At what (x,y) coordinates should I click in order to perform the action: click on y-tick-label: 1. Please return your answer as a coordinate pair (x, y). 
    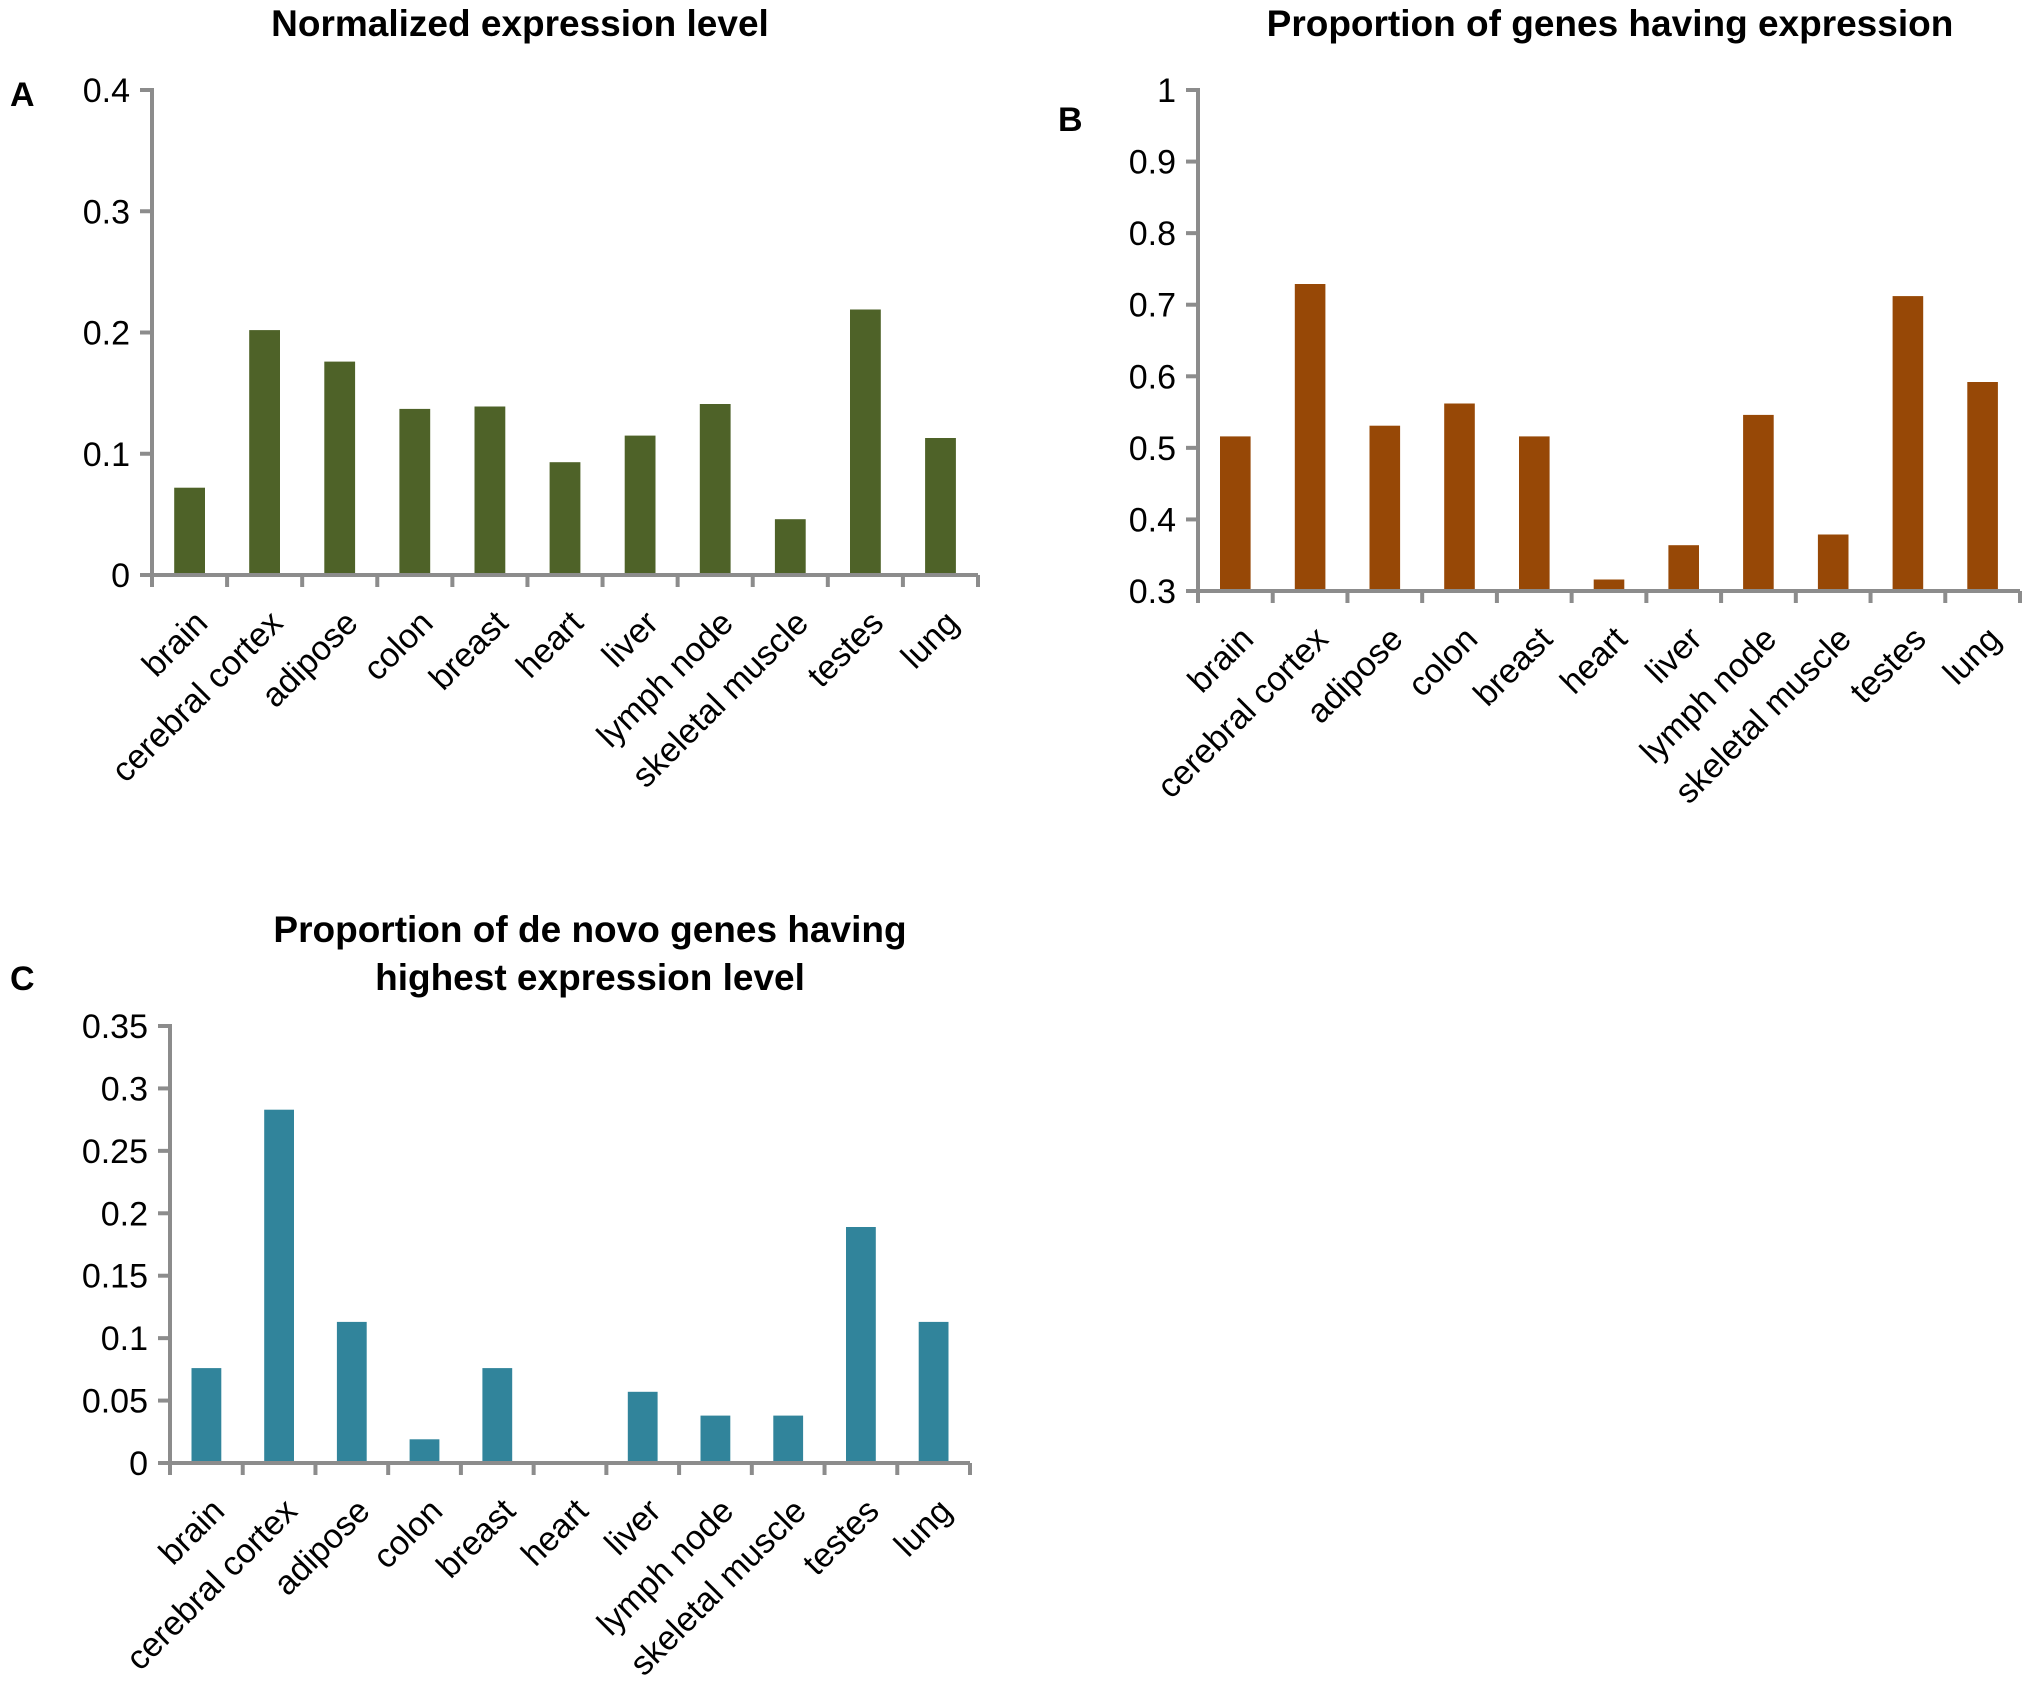
    Looking at the image, I should click on (1166, 91).